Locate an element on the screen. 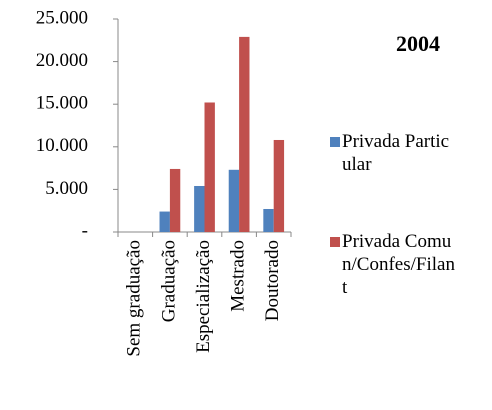 Image resolution: width=492 pixels, height=410 pixels. y-tick-label: 10.000 is located at coordinates (62, 145).